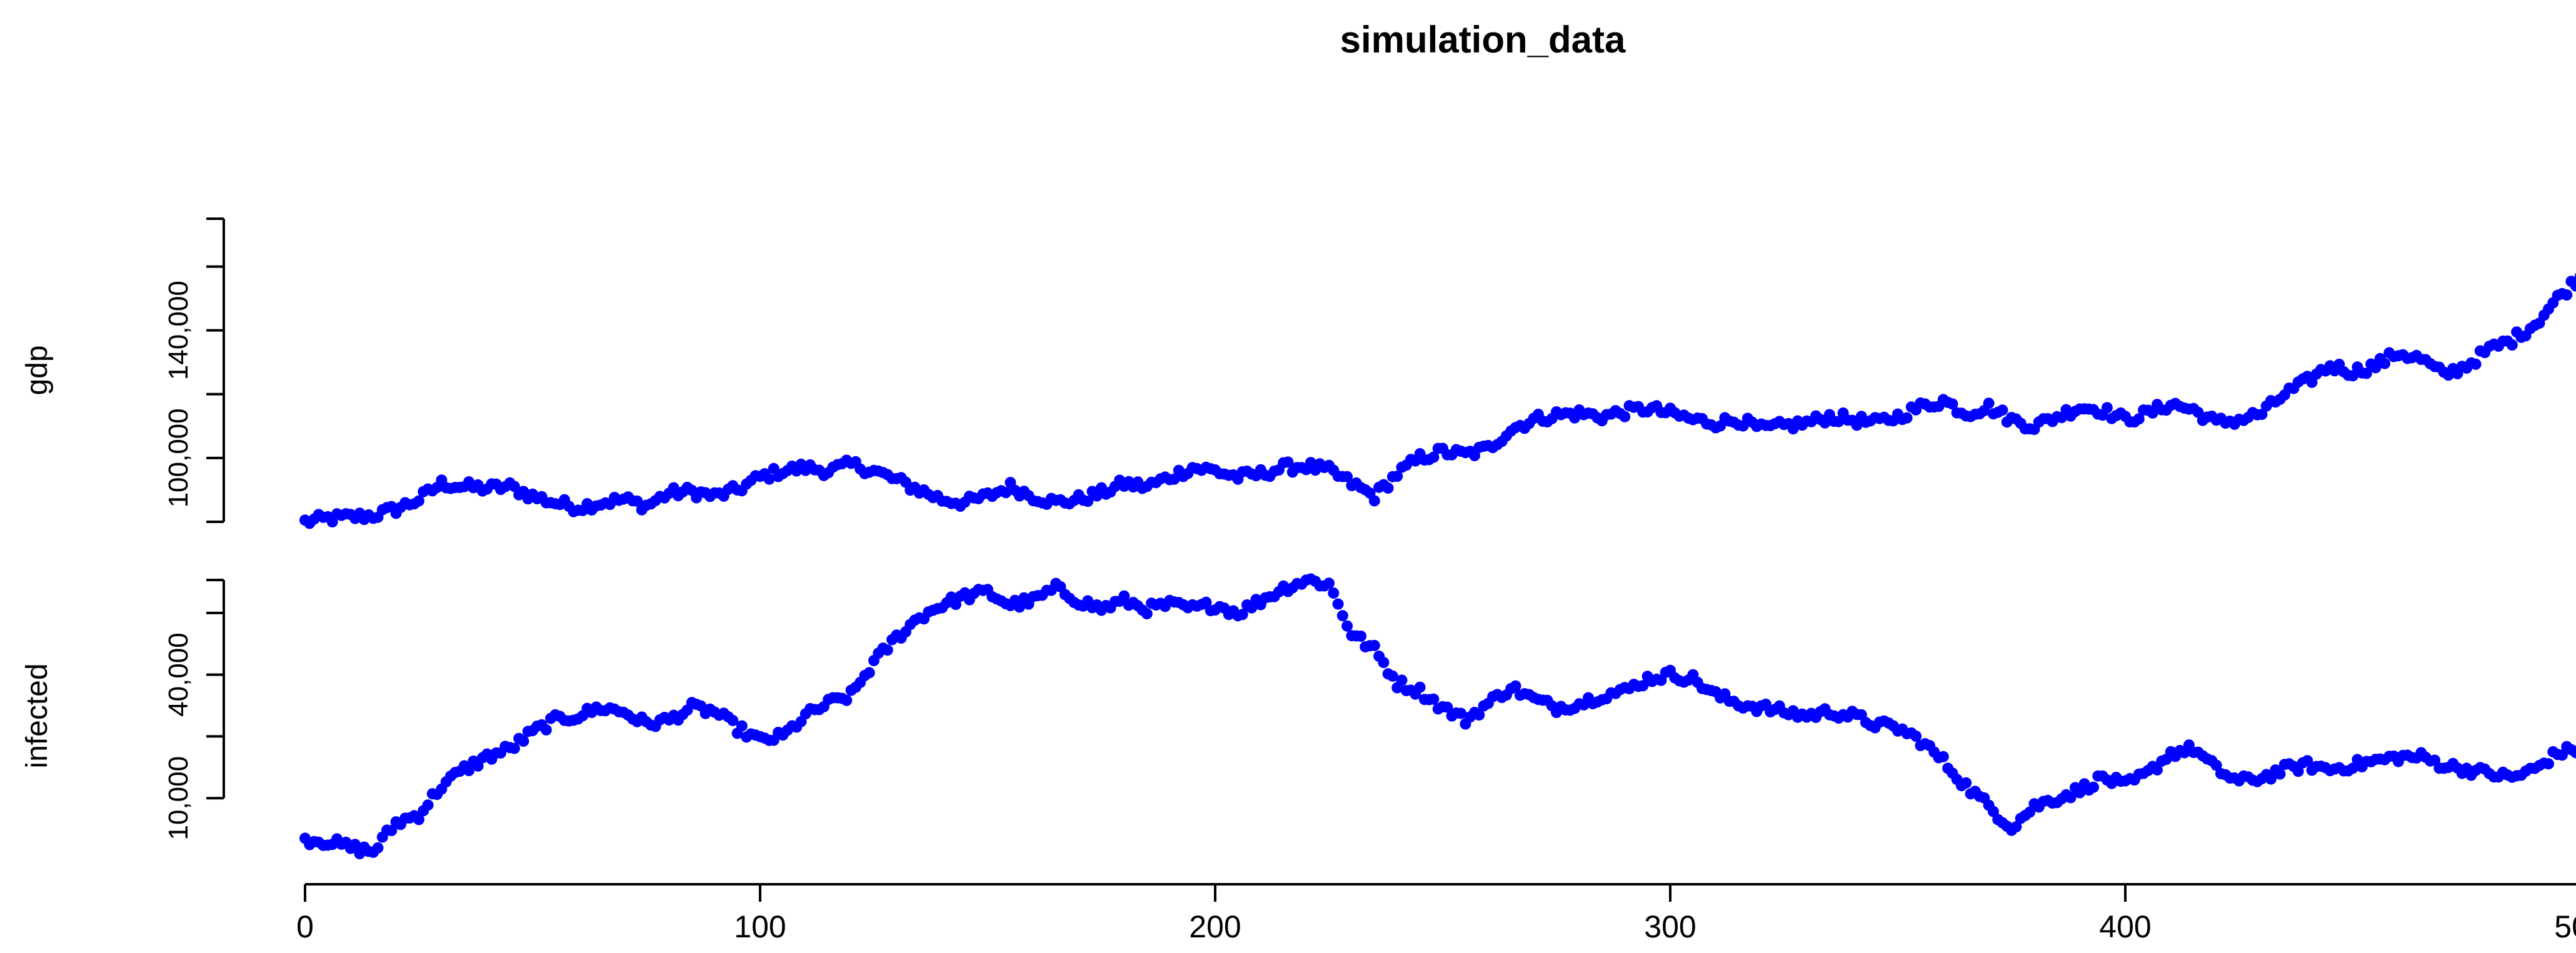 This screenshot has width=2576, height=953. What do you see at coordinates (1483, 40) in the screenshot?
I see `chart-title: simulation_data` at bounding box center [1483, 40].